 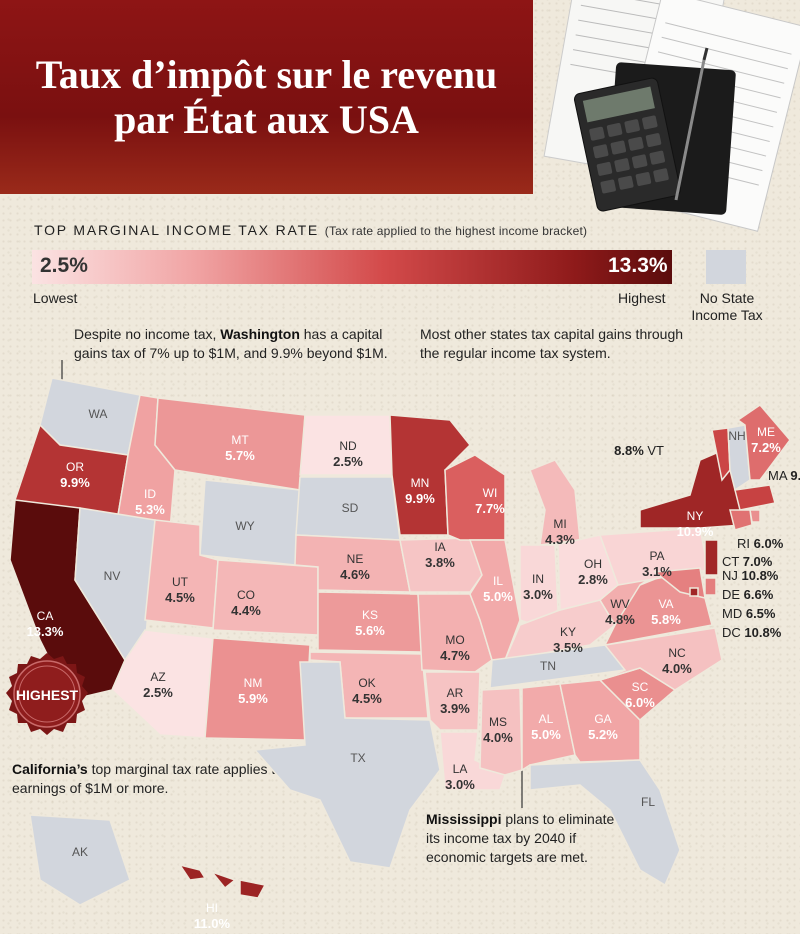 I want to click on label-tx: TX, so click(x=357, y=758).